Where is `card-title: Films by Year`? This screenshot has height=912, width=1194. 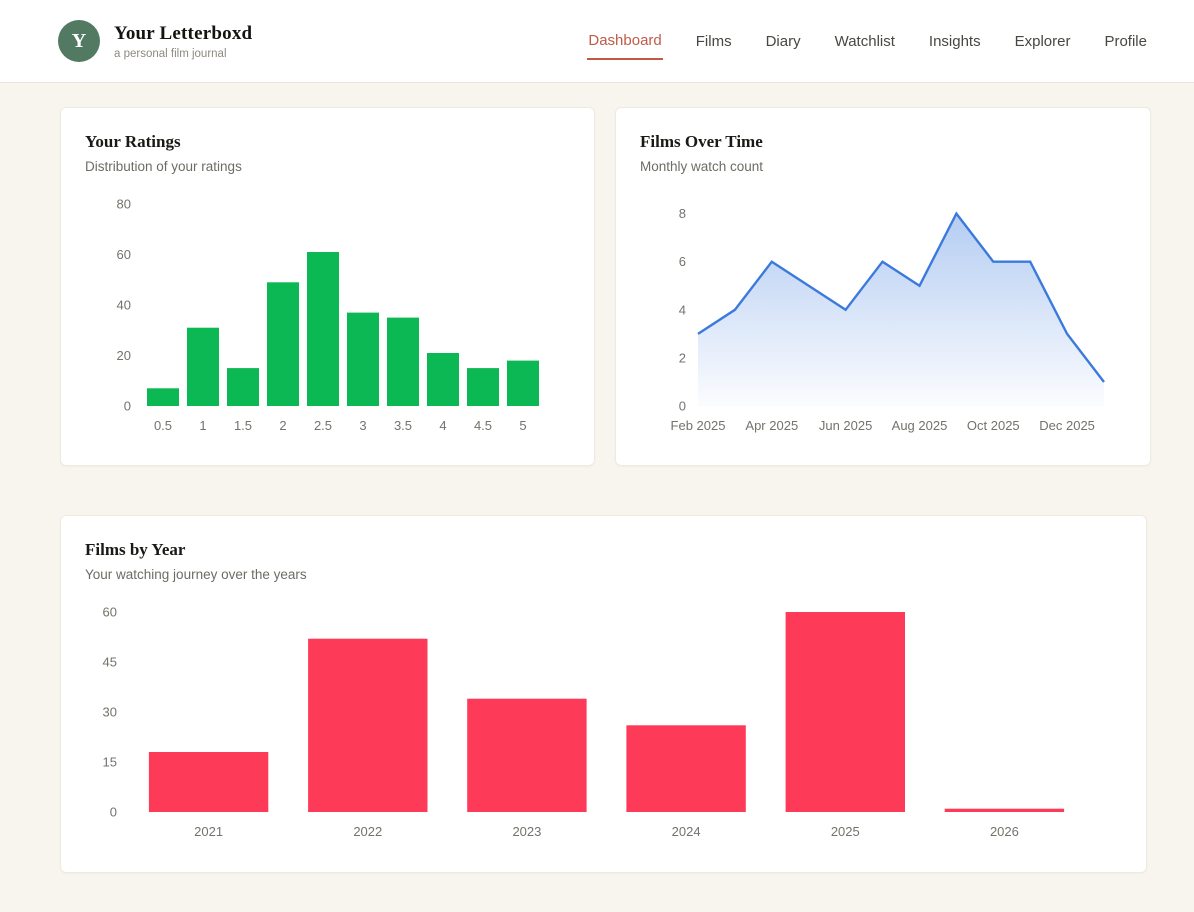 card-title: Films by Year is located at coordinates (135, 549).